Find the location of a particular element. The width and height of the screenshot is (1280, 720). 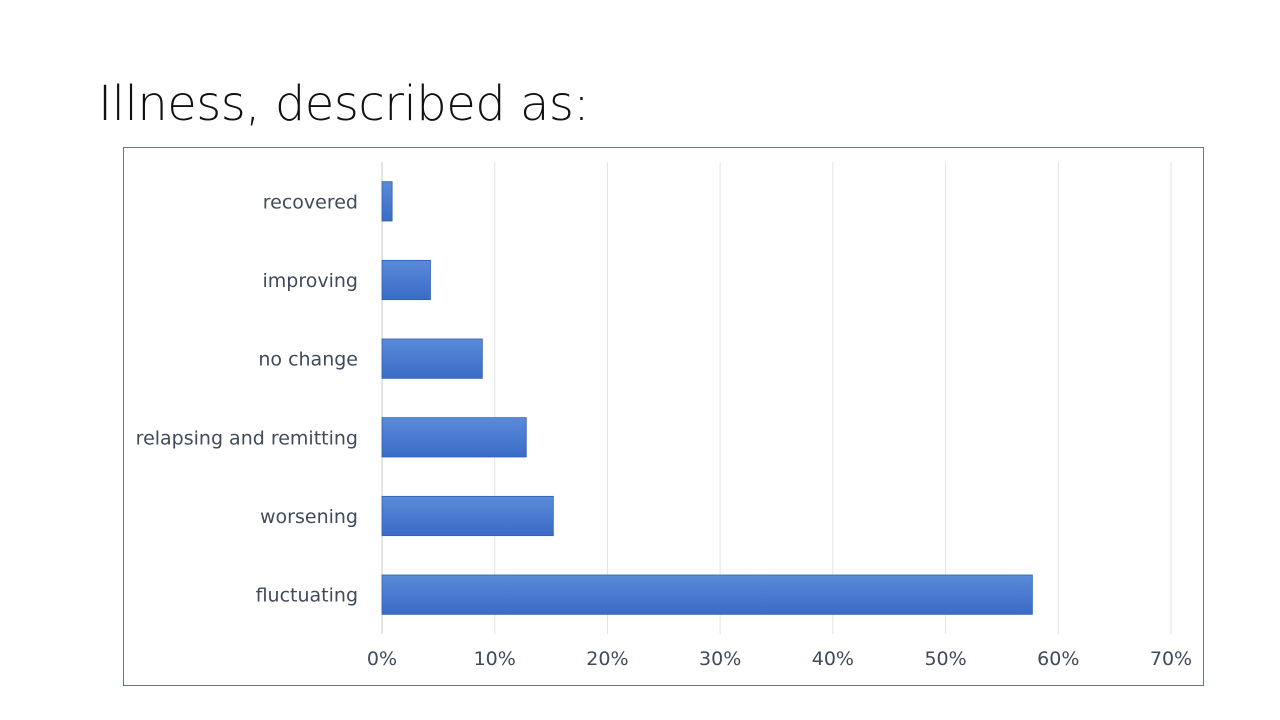

category-label: improving is located at coordinates (311, 281).